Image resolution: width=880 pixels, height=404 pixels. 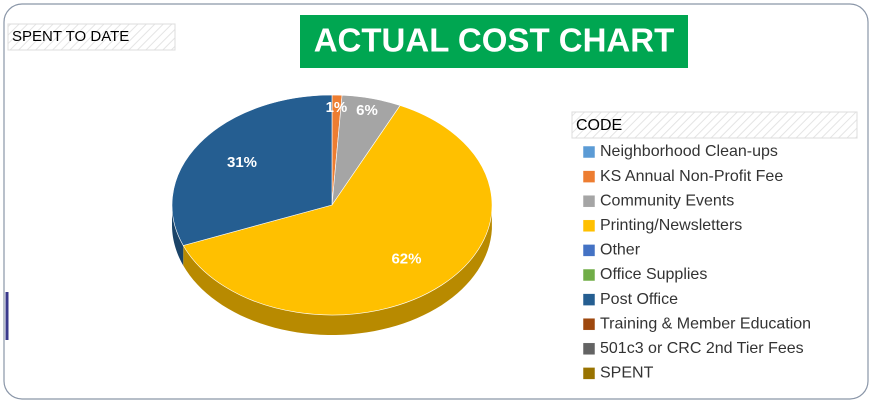 I want to click on slice, so click(x=252, y=170).